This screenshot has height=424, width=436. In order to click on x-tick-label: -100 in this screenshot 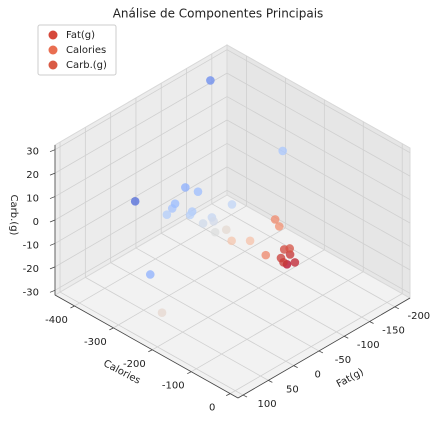, I will do `click(368, 345)`.